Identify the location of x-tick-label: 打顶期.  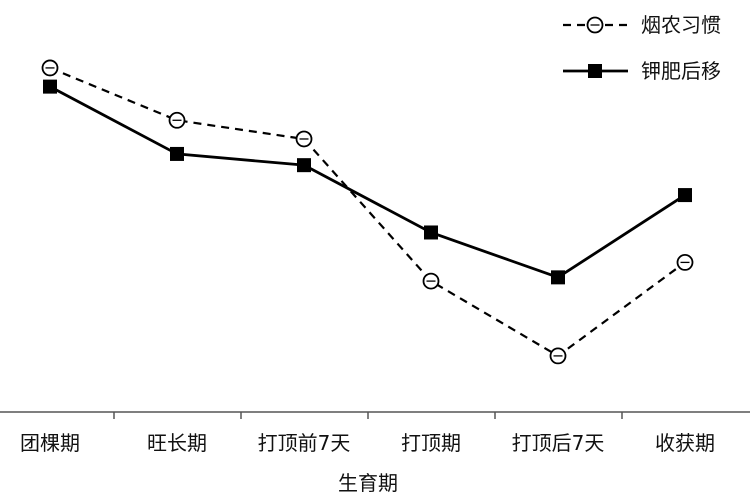
(431, 443).